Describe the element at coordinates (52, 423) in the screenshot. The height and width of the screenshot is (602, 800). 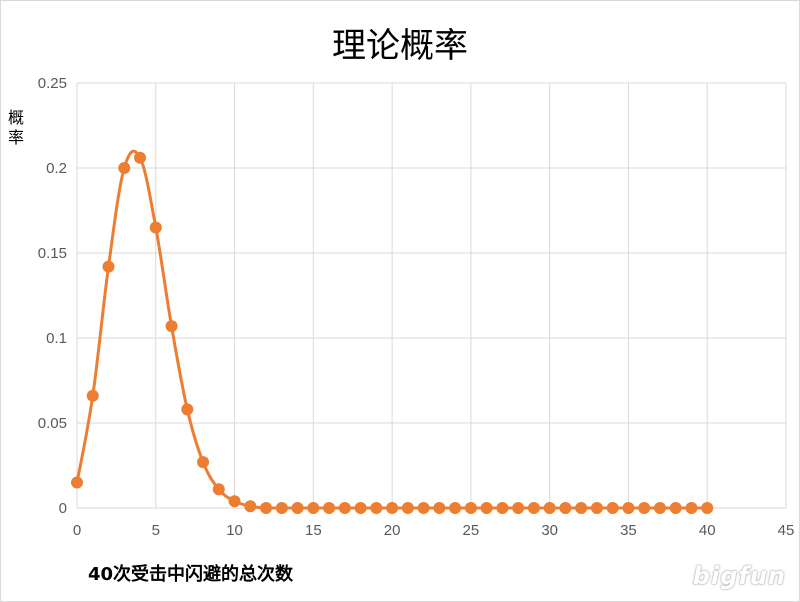
I see `y-tick-label: 0.05` at that location.